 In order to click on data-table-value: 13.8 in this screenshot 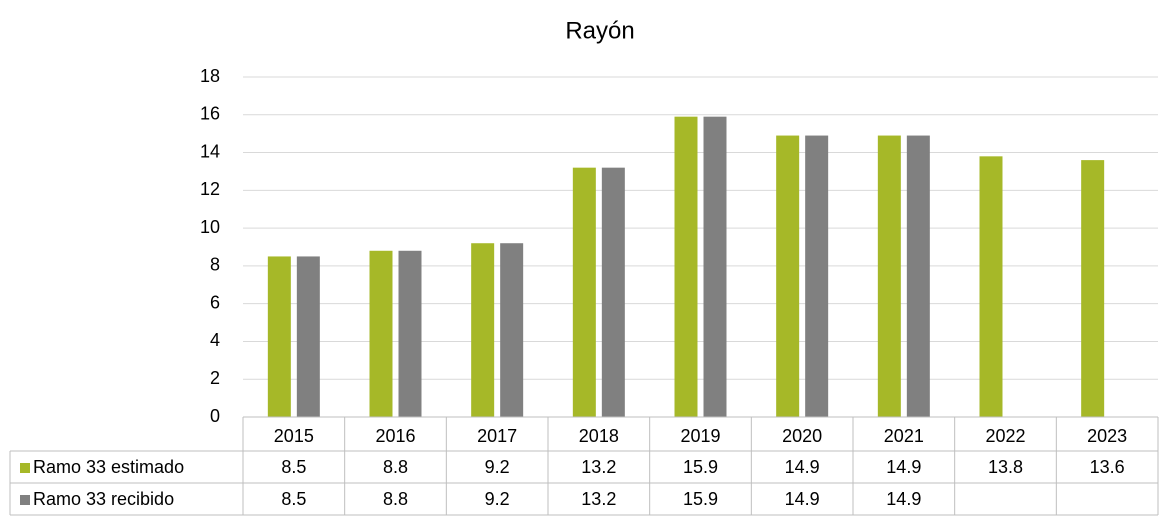, I will do `click(1005, 467)`.